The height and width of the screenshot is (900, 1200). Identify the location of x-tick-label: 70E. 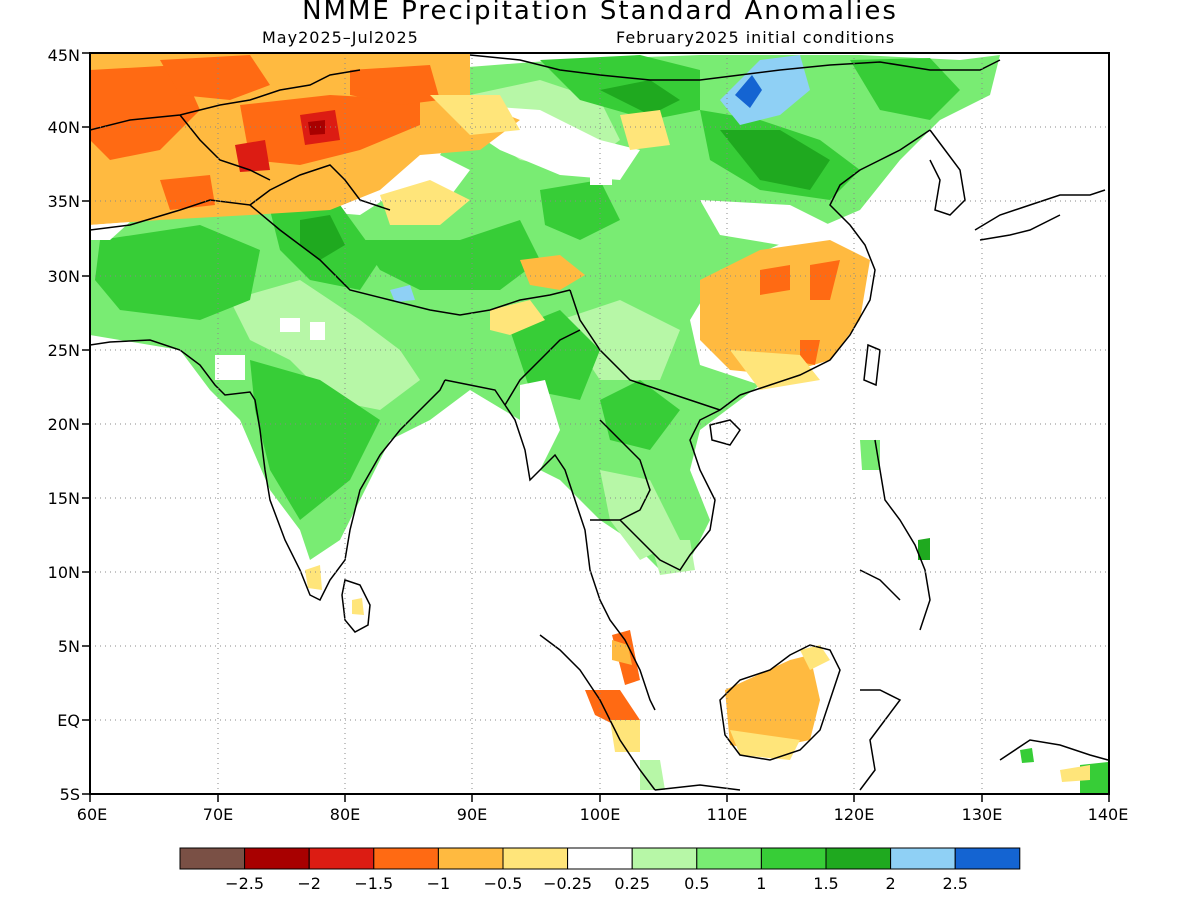
(218, 814).